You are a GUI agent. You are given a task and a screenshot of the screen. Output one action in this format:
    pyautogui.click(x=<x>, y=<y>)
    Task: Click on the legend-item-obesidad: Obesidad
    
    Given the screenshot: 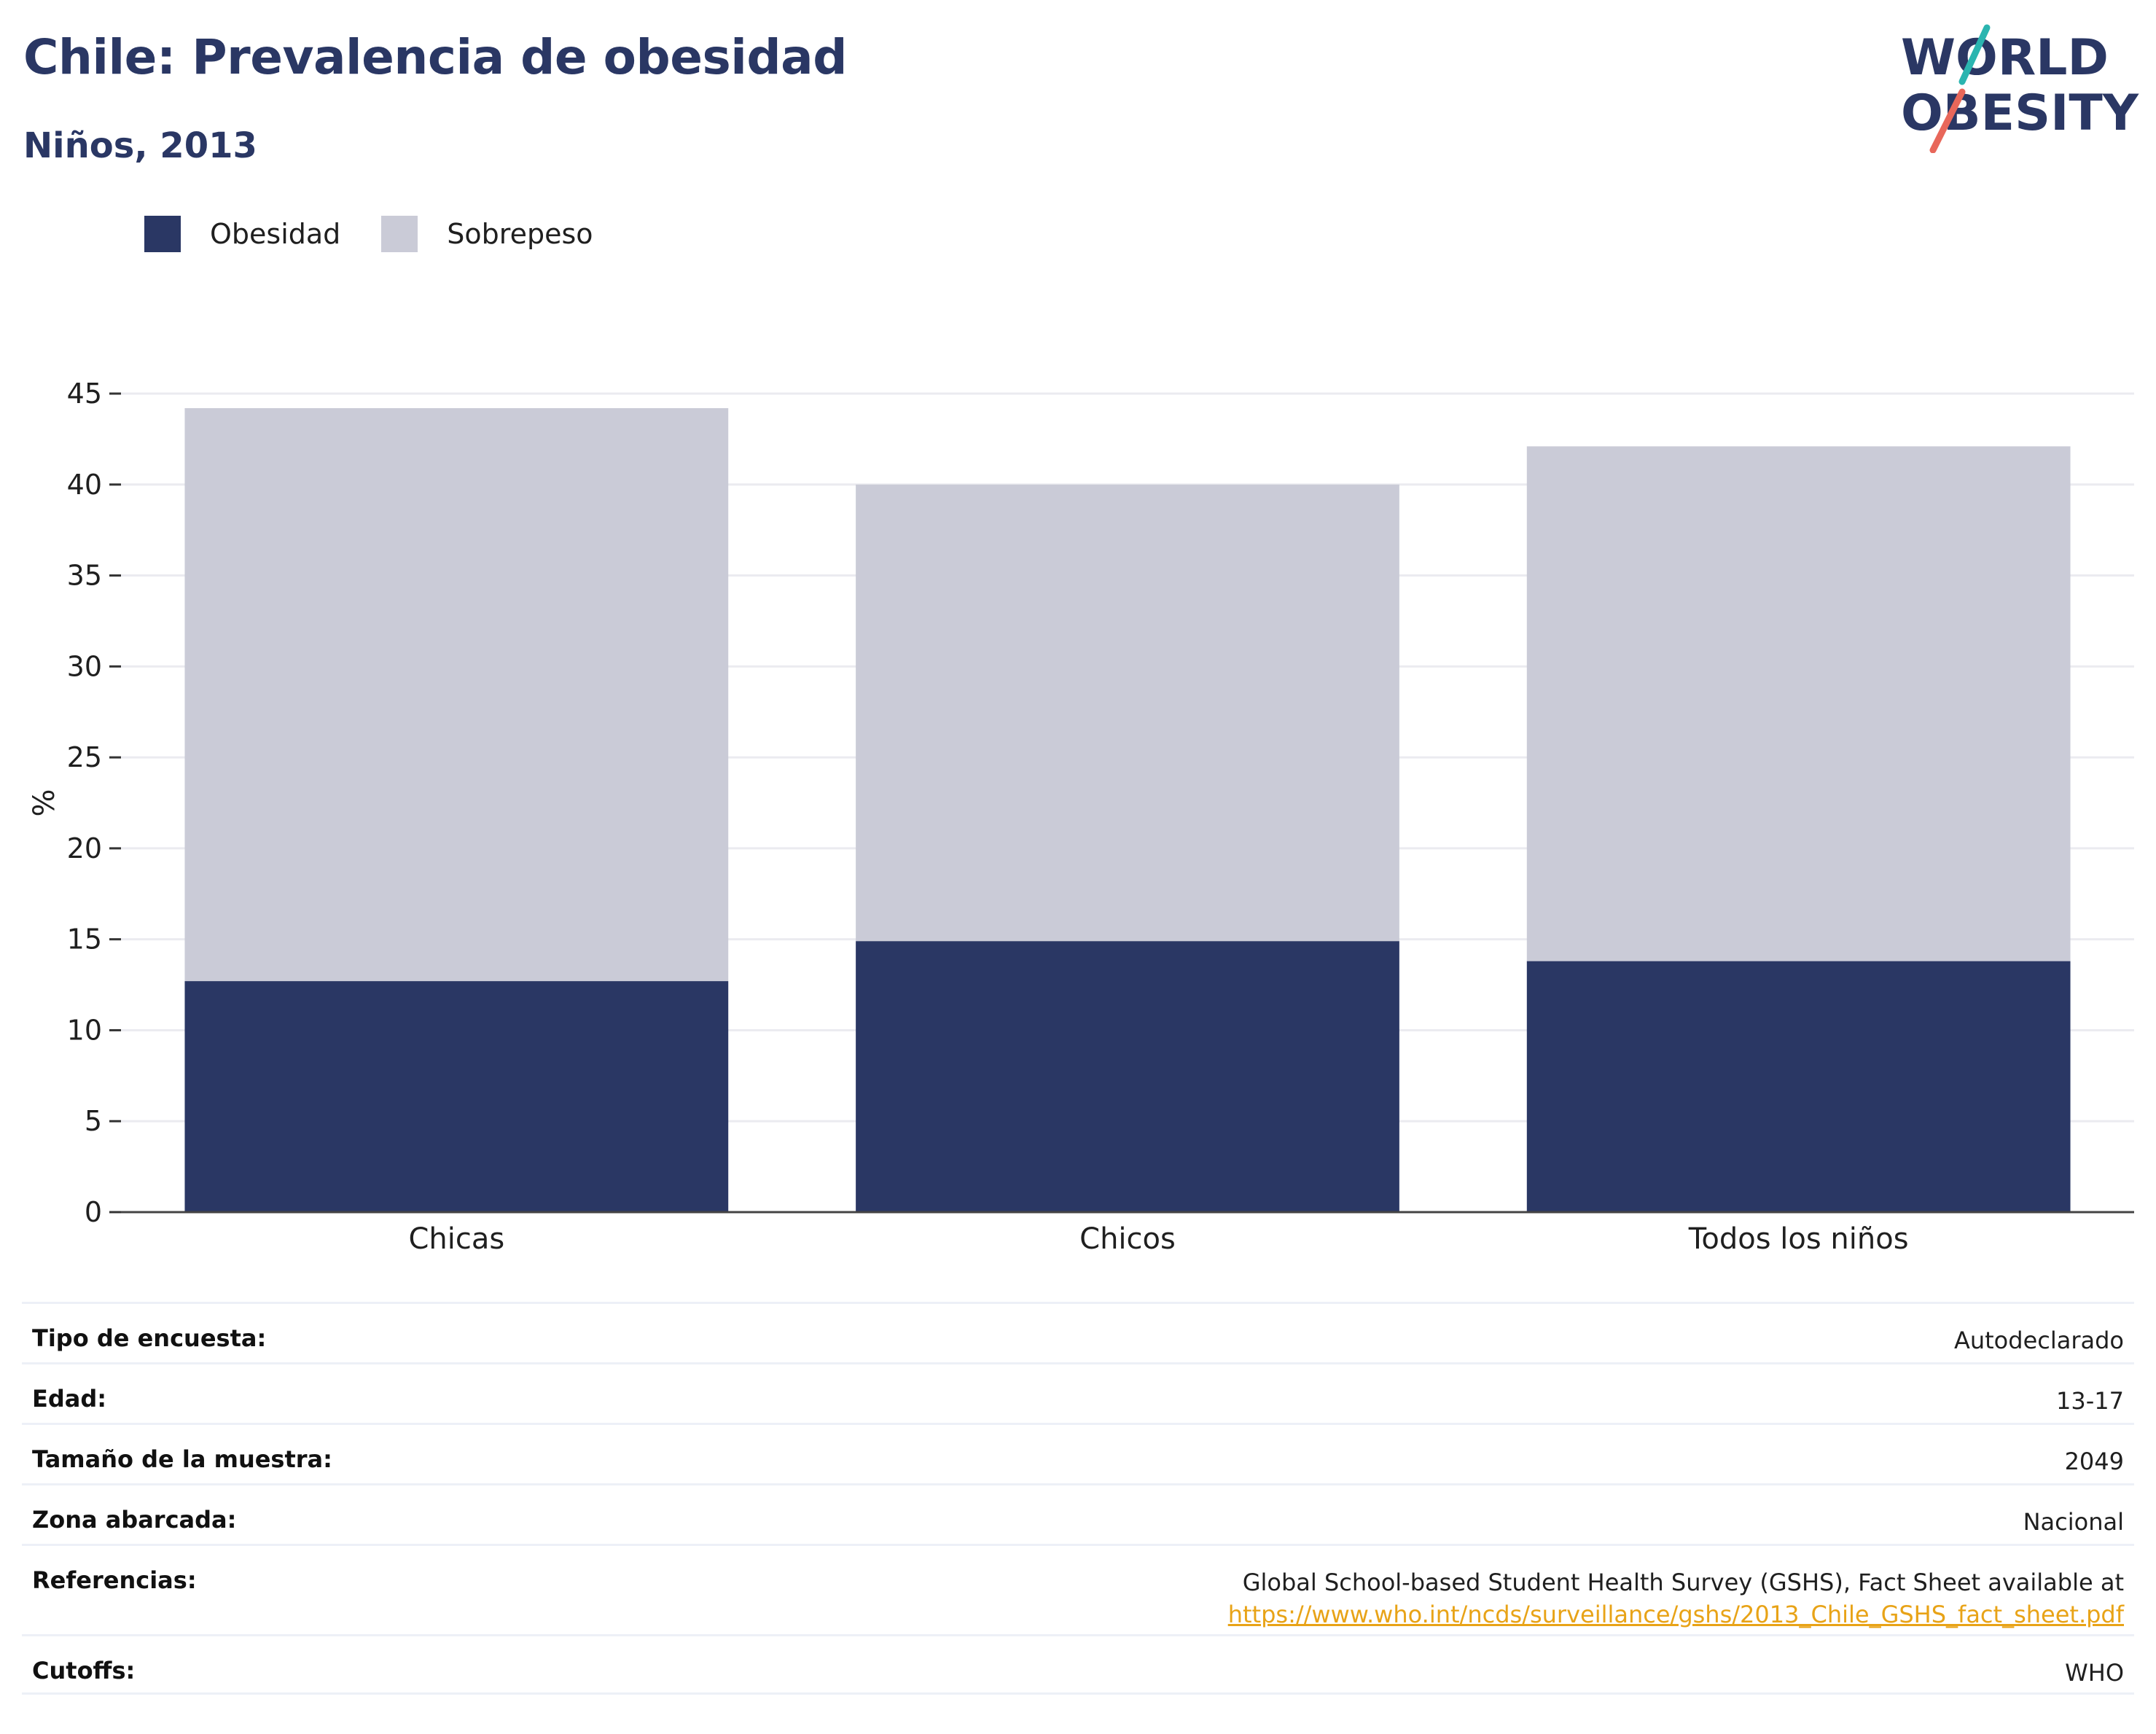 What is the action you would take?
    pyautogui.click(x=242, y=234)
    